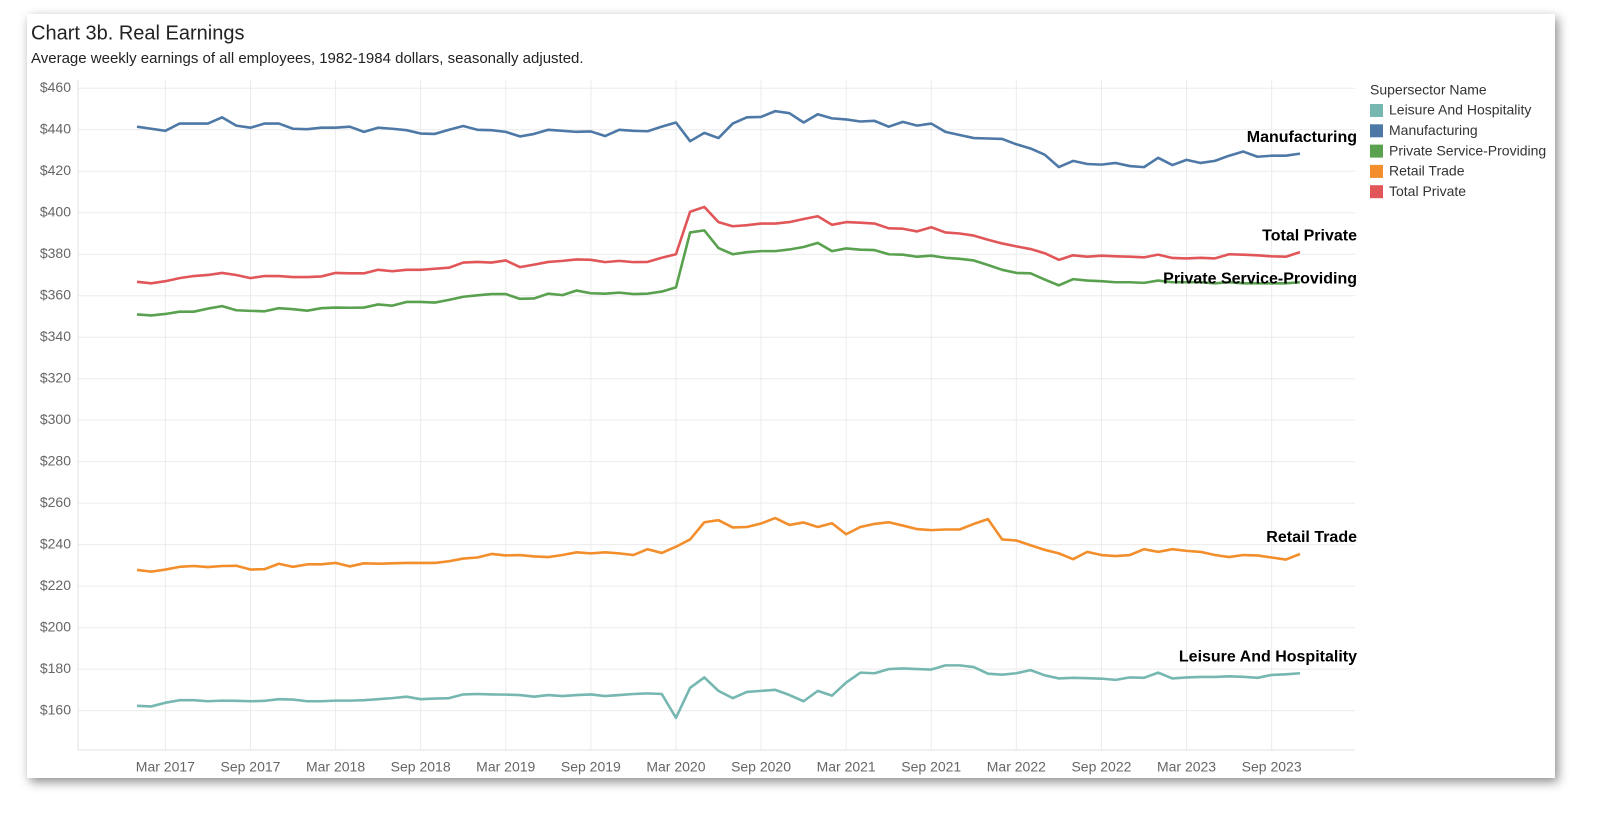 The image size is (1600, 822). Describe the element at coordinates (55, 668) in the screenshot. I see `y-tick-label: $180` at that location.